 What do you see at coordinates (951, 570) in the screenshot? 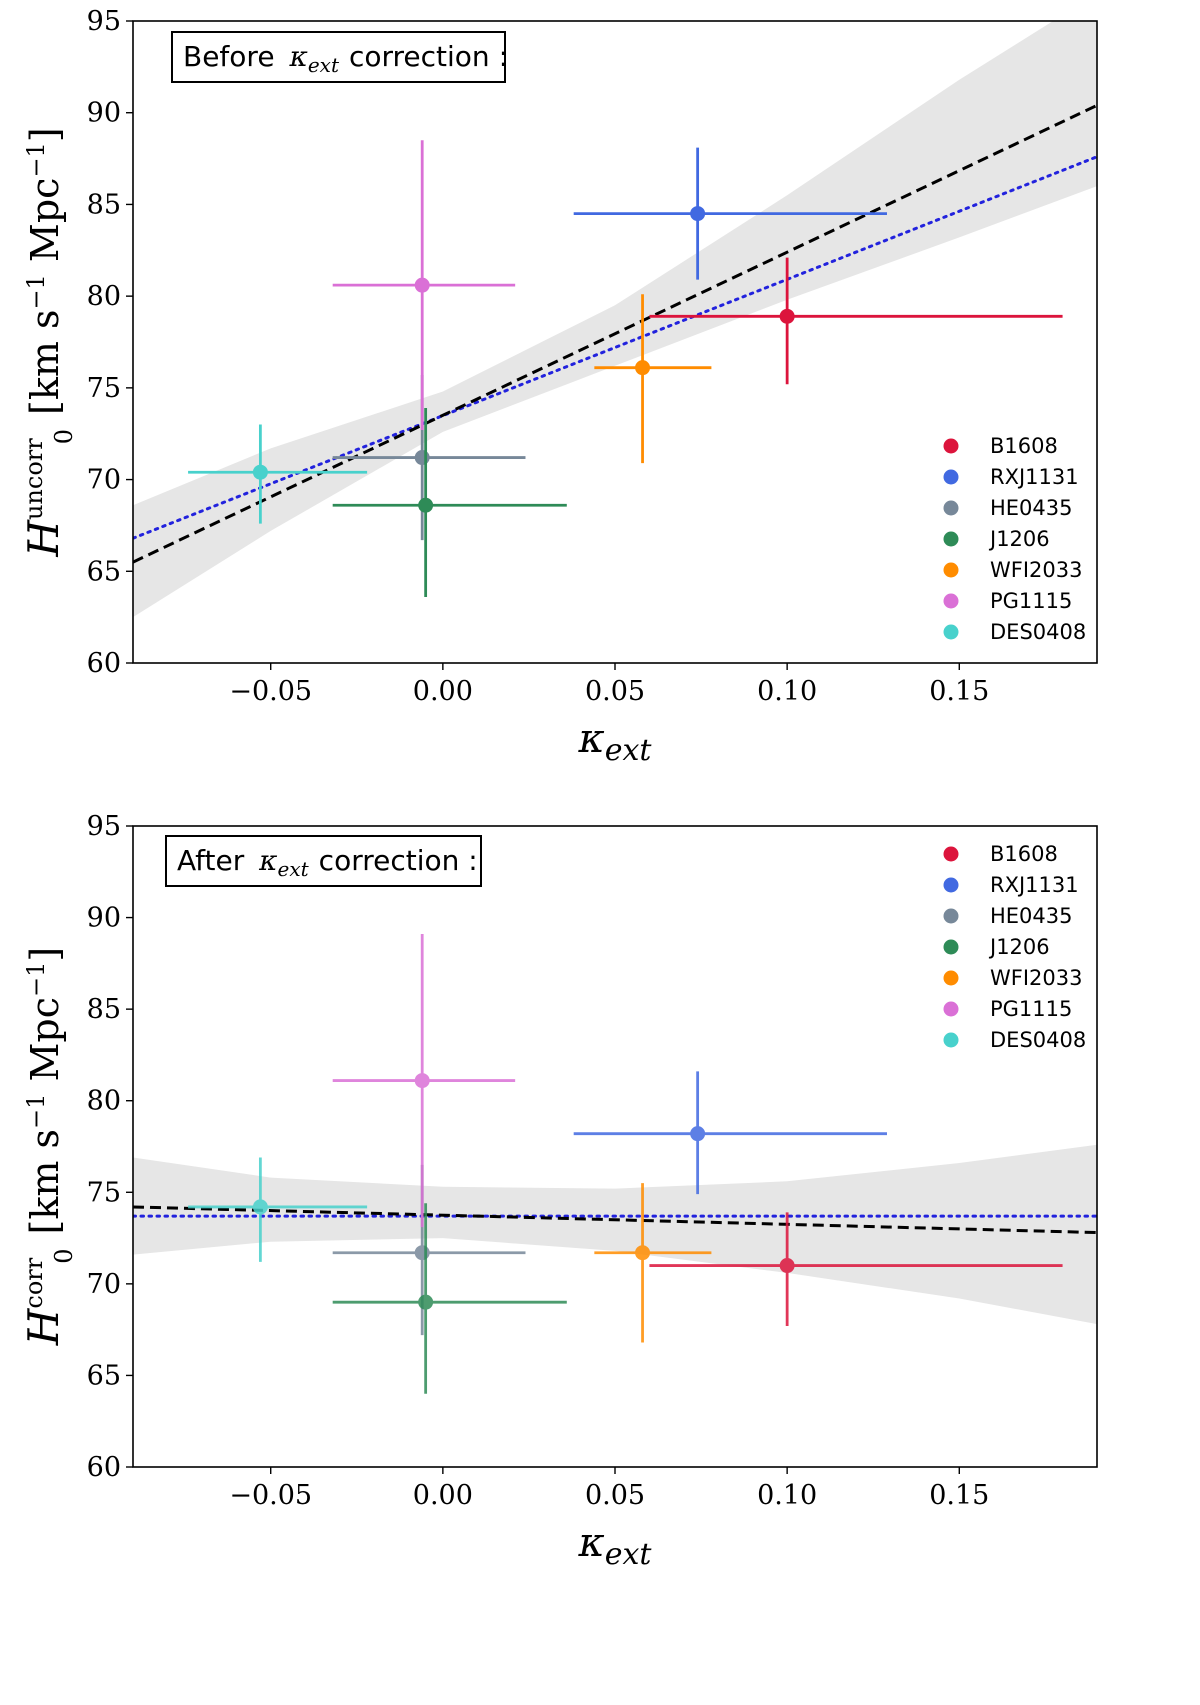
I see `legend-marker-wfi2033` at bounding box center [951, 570].